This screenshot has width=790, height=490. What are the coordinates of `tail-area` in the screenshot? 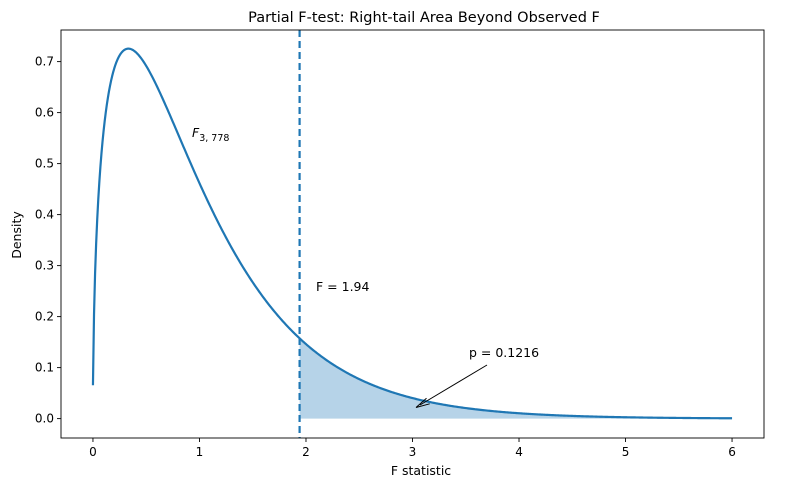 It's located at (516, 378).